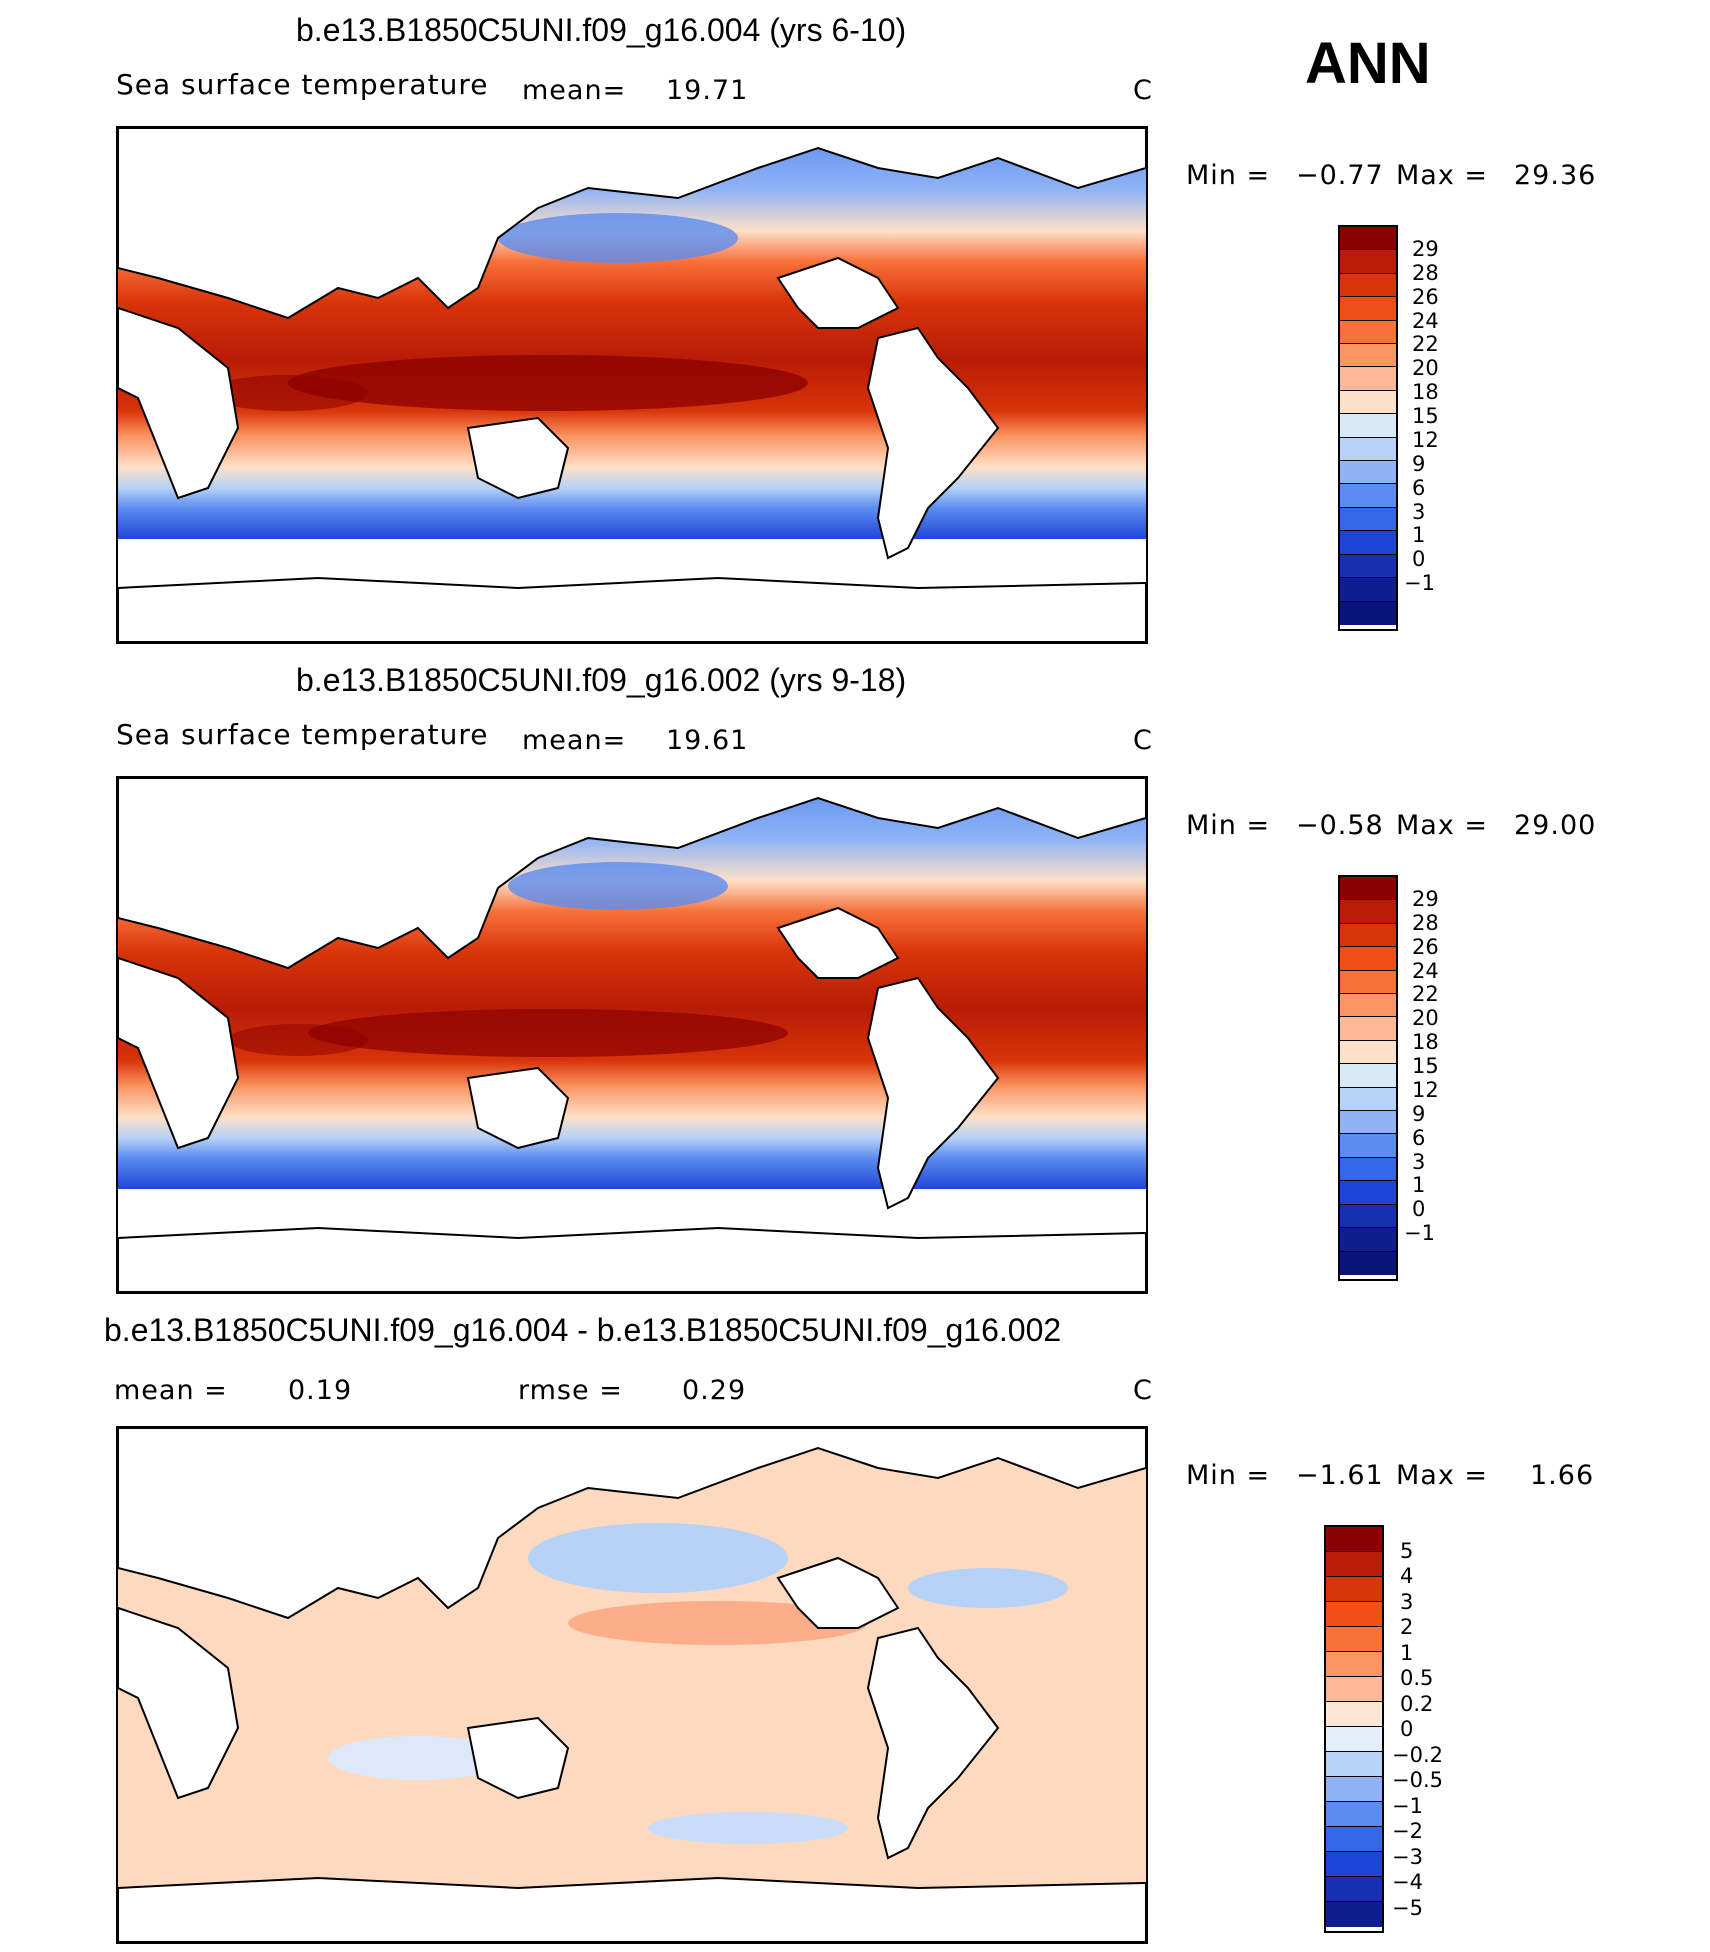  I want to click on colorbar-tick-label: 22, so click(1425, 344).